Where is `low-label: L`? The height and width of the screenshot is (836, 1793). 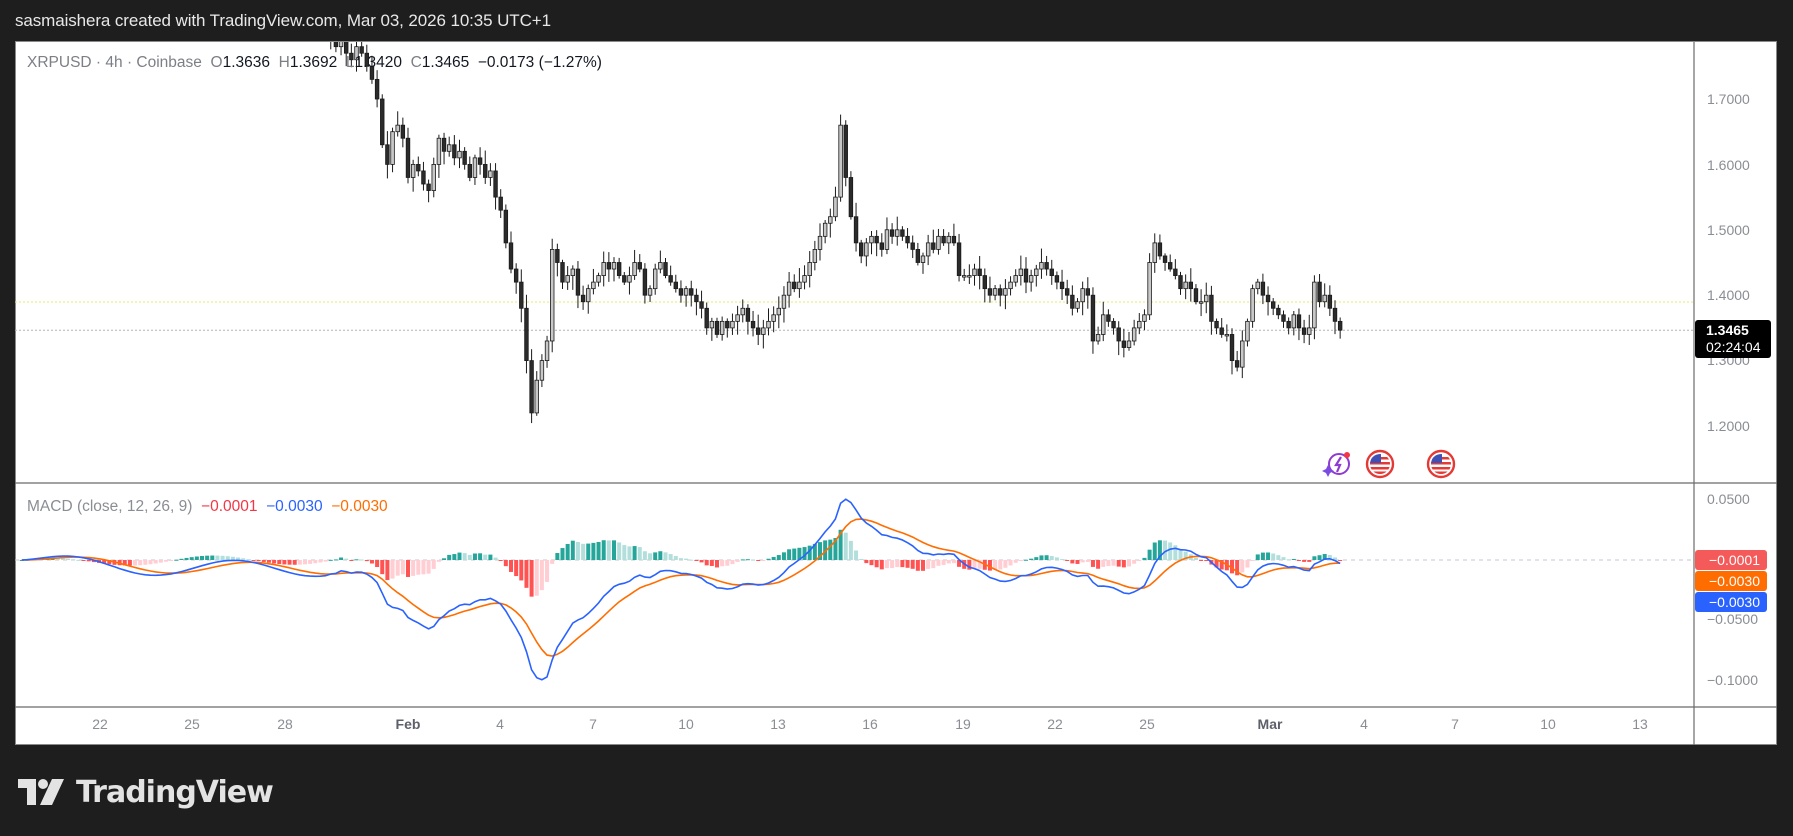
low-label: L is located at coordinates (350, 62).